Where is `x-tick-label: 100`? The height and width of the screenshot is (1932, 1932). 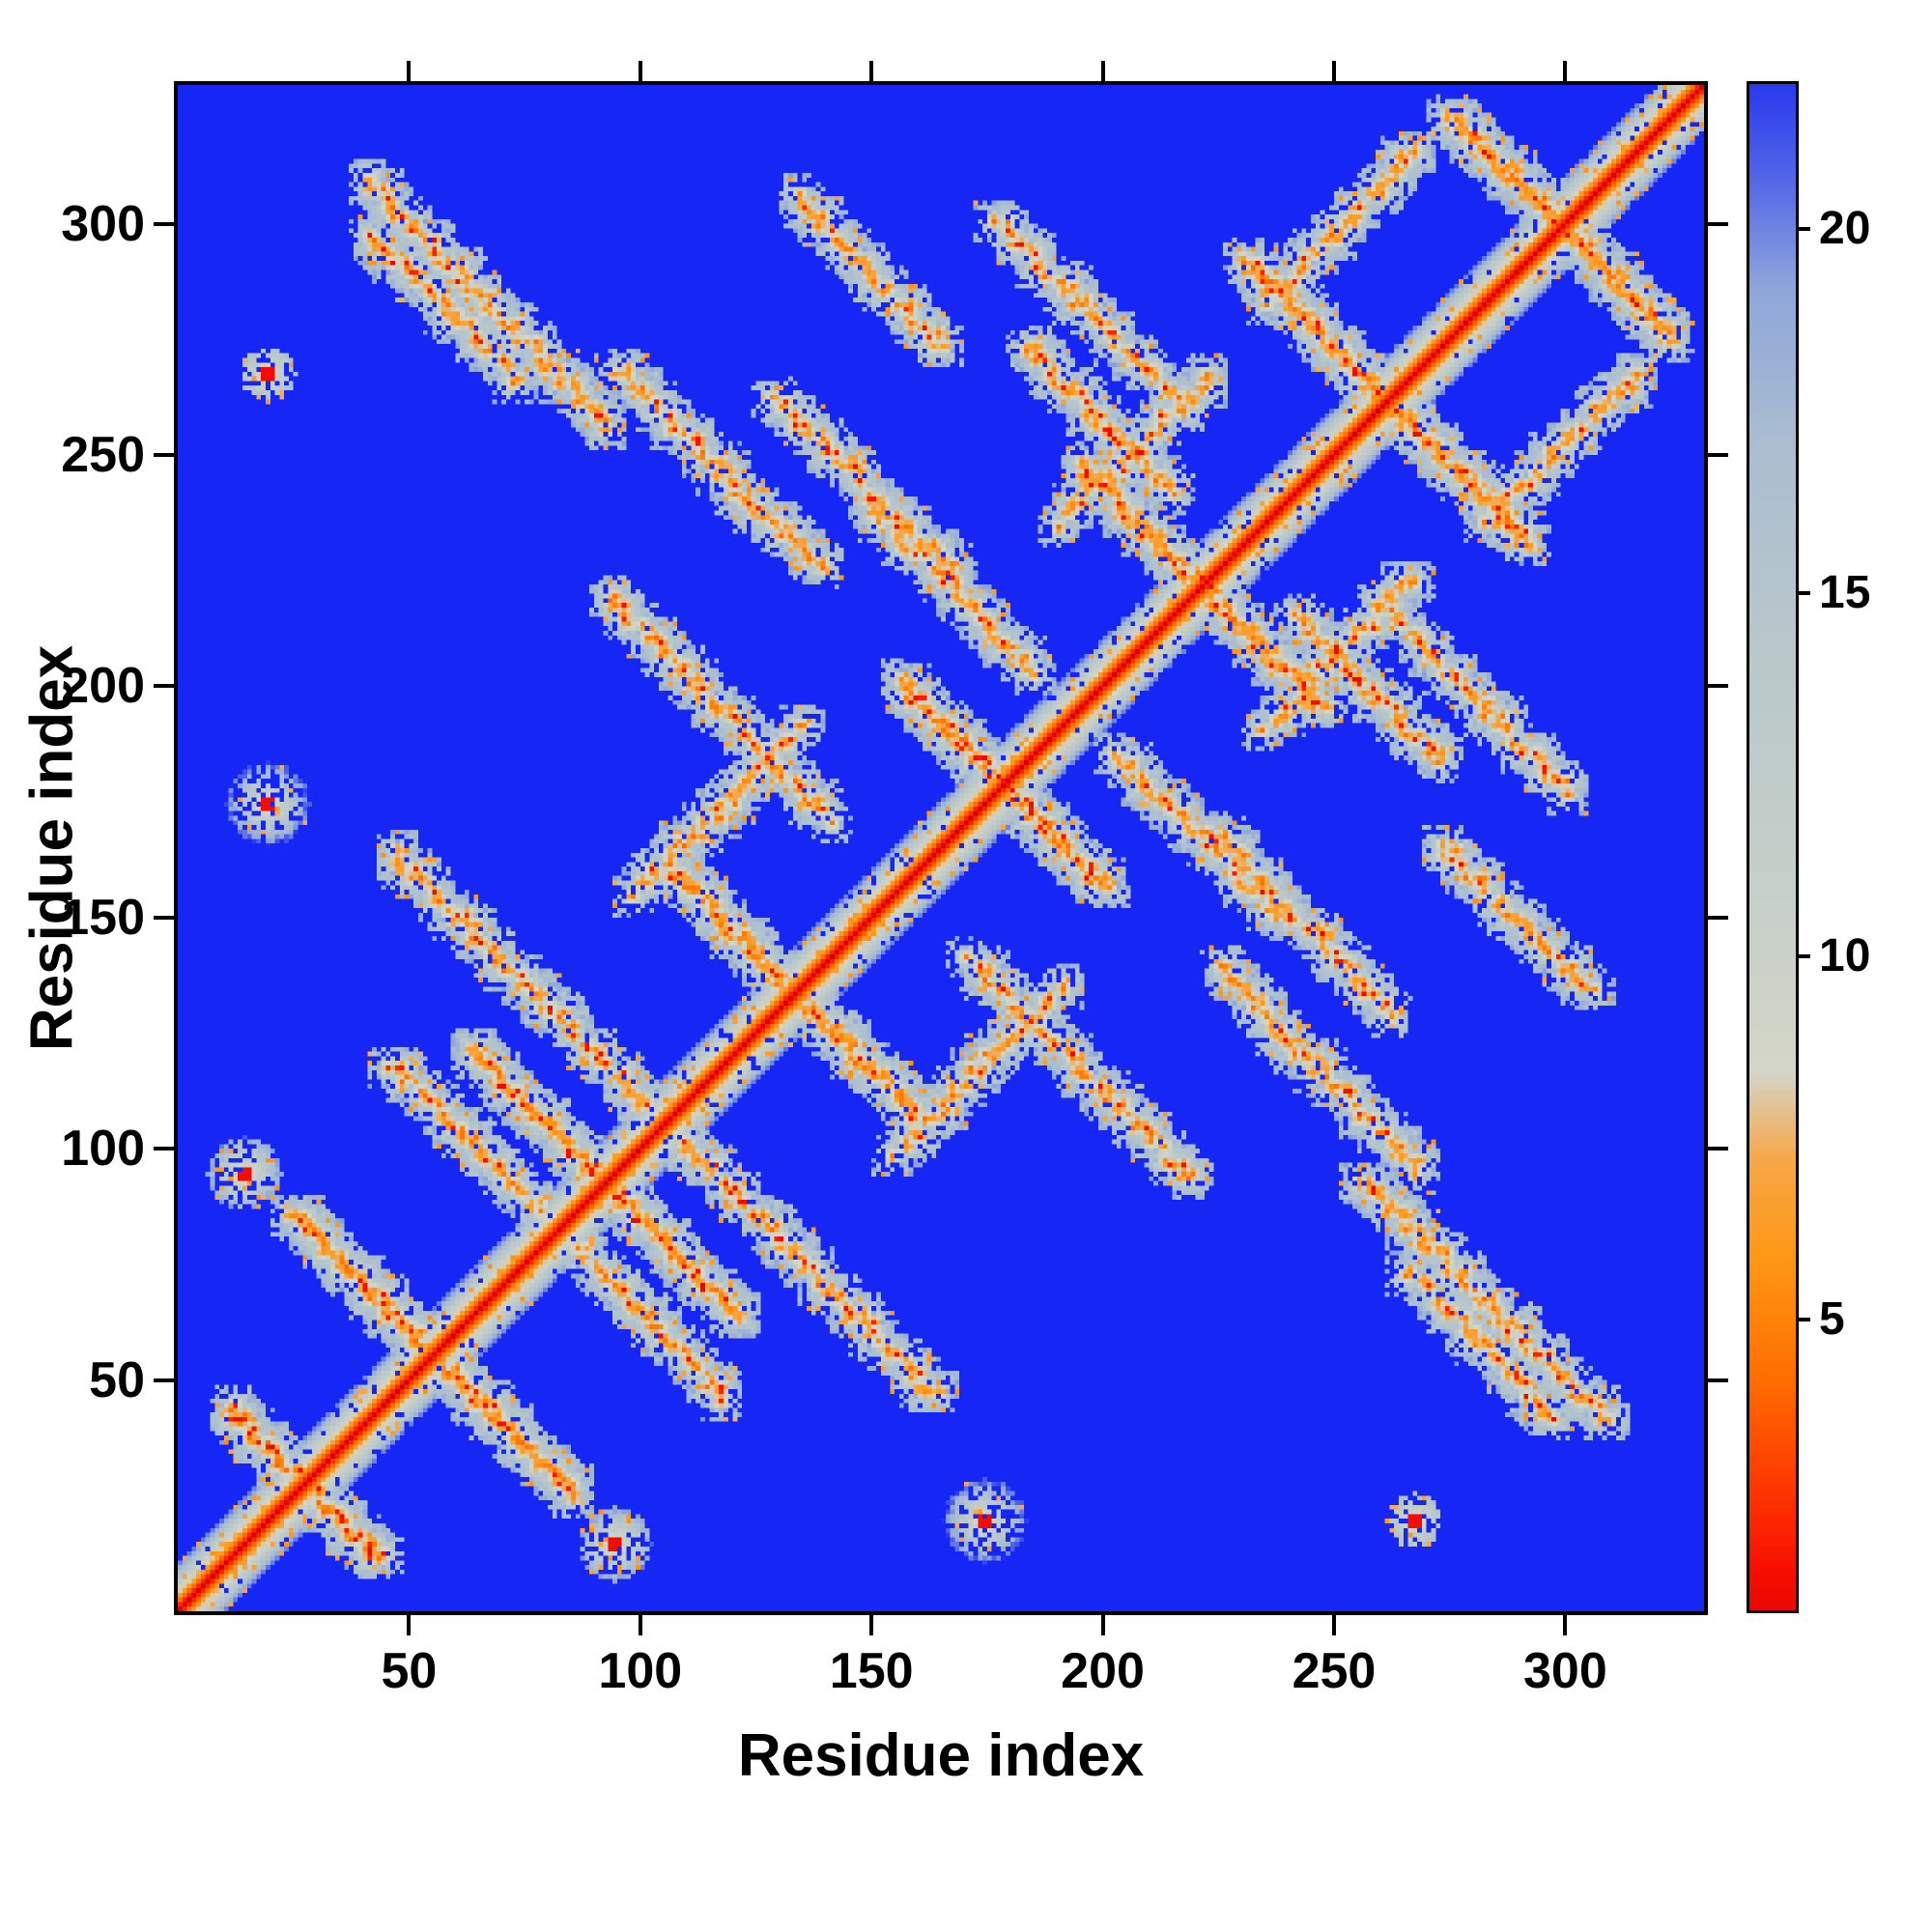
x-tick-label: 100 is located at coordinates (640, 1671).